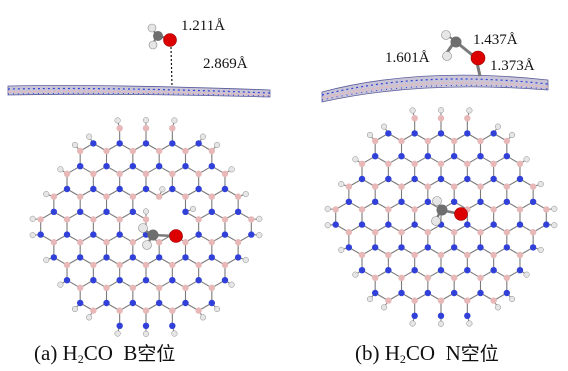 The height and width of the screenshot is (371, 568). Describe the element at coordinates (407, 58) in the screenshot. I see `left-bond-length-label: 1.601Å` at that location.